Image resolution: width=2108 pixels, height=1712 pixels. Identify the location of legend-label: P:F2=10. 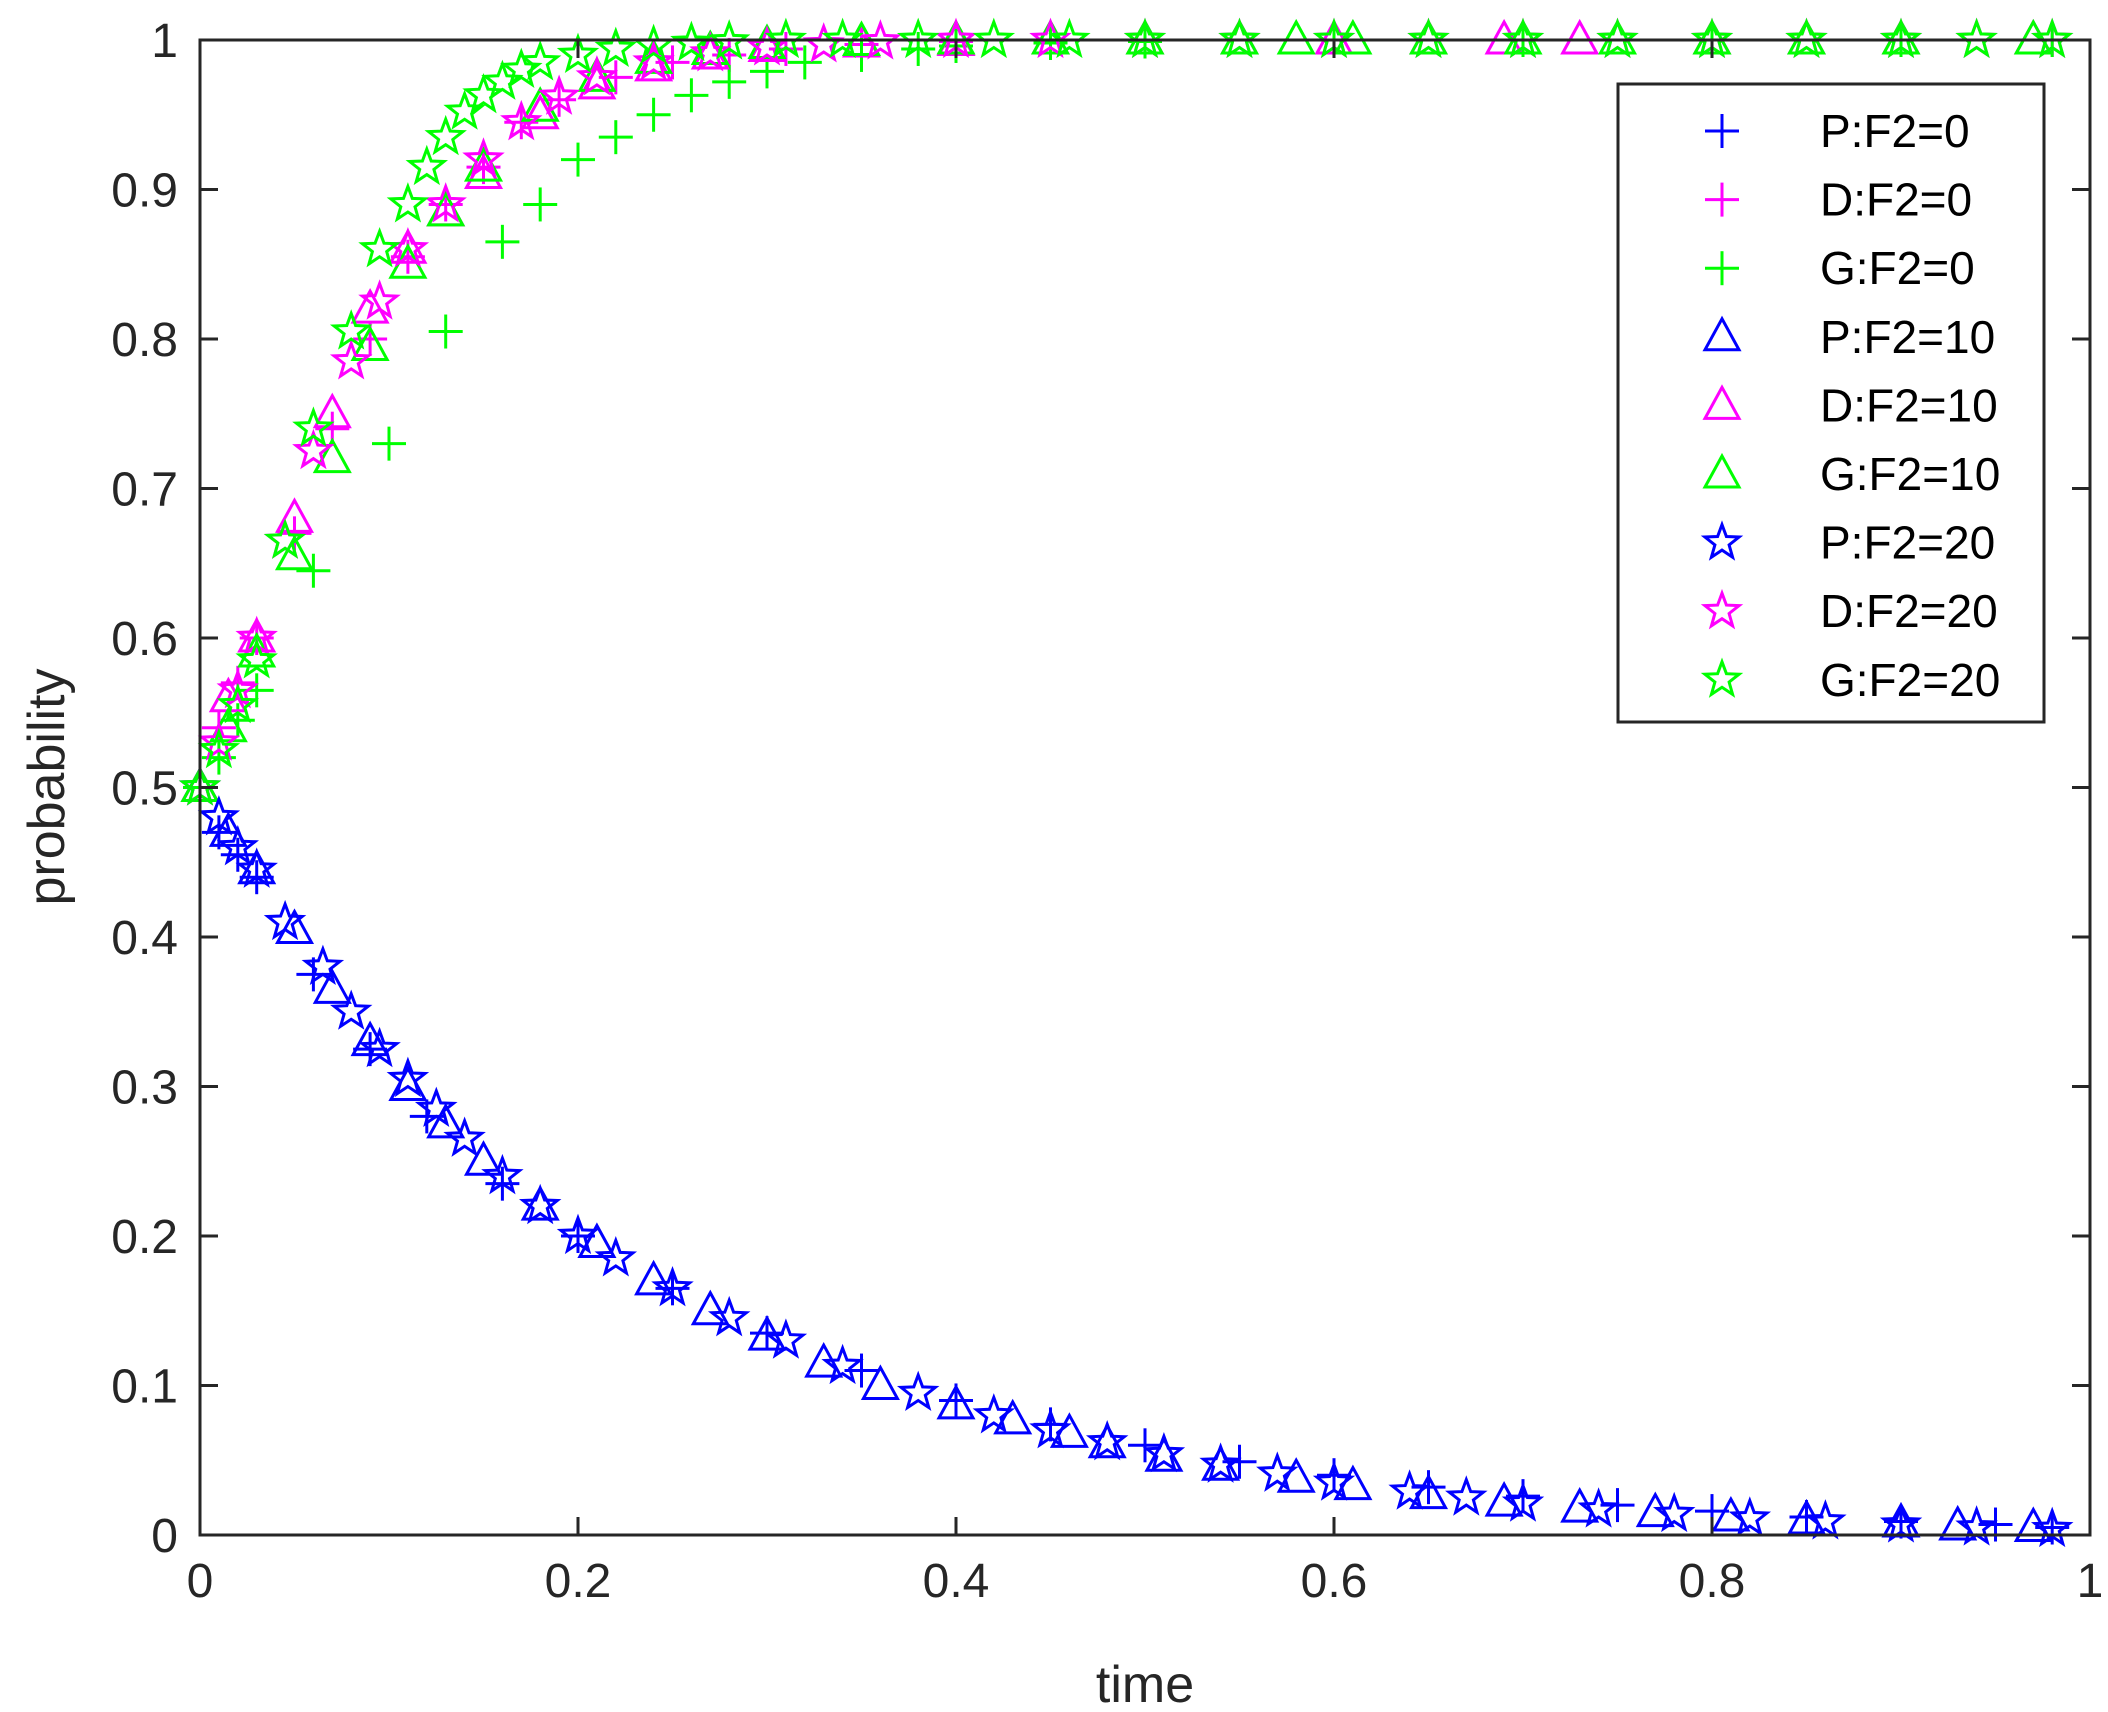
(1907, 337).